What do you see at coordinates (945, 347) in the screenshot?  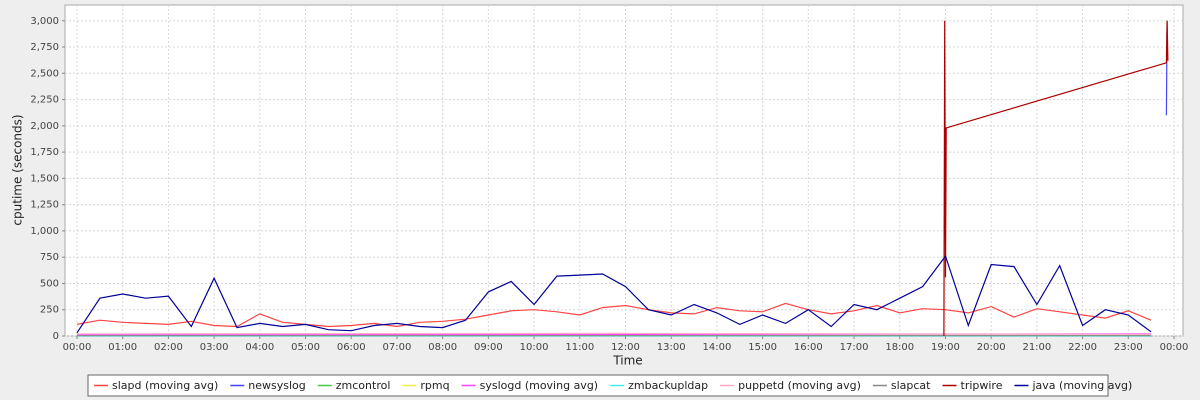 I see `x-tick-label: 19:00` at bounding box center [945, 347].